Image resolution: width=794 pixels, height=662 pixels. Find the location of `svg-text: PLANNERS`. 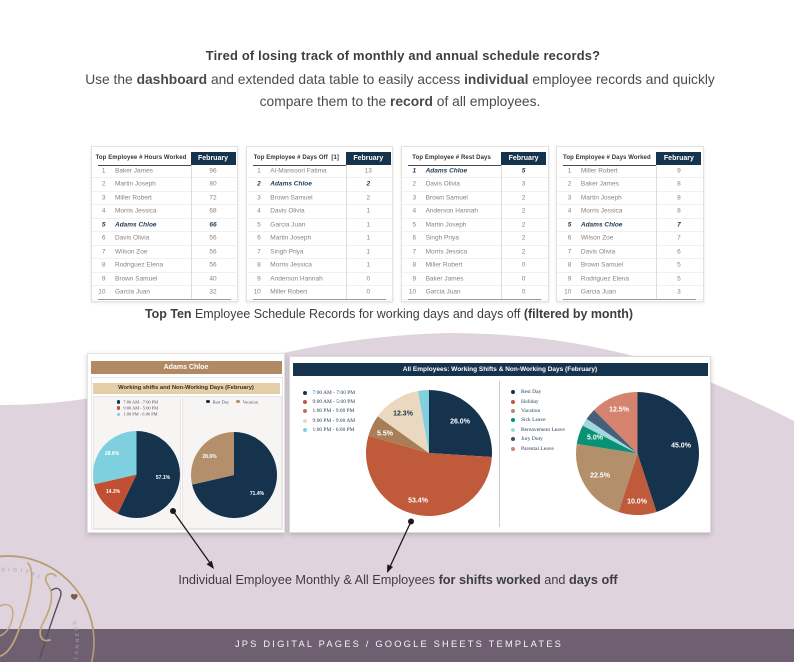

svg-text: PLANNERS is located at coordinates (76, 640).